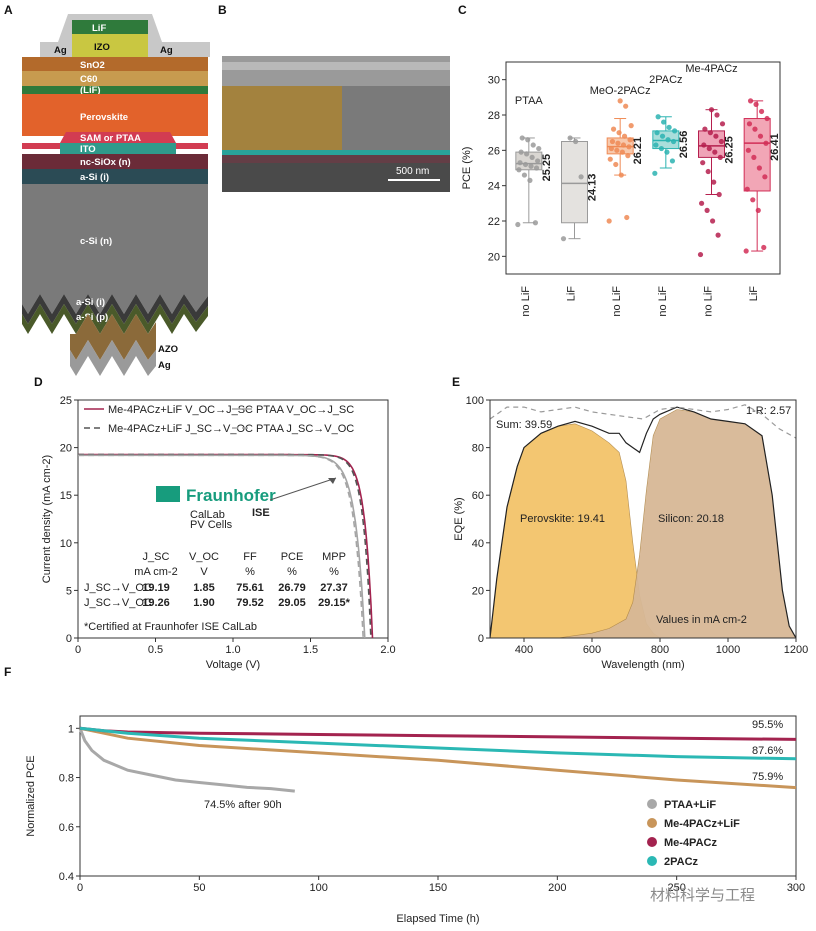 Image resolution: width=816 pixels, height=931 pixels. Describe the element at coordinates (690, 843) in the screenshot. I see `f-legend-label: Me-4PACz` at that location.